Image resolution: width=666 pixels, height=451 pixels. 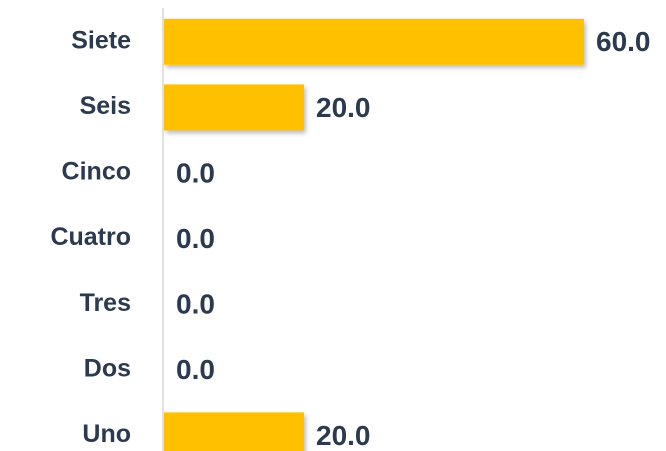 What do you see at coordinates (623, 41) in the screenshot?
I see `value-label: 60.0` at bounding box center [623, 41].